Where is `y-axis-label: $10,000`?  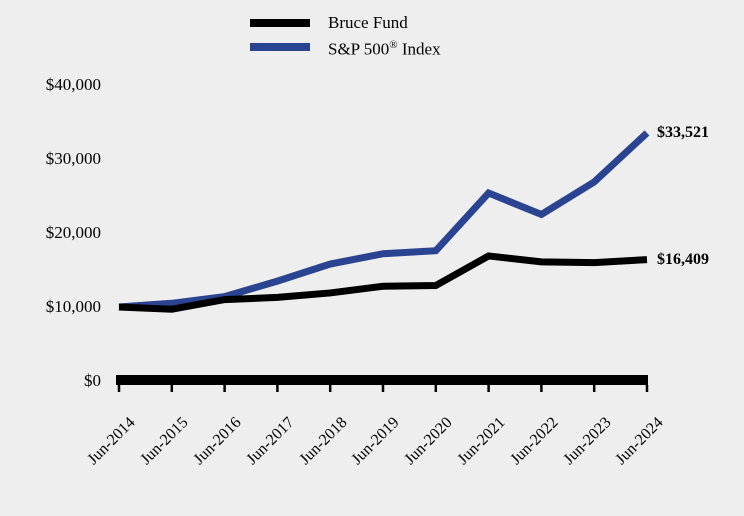 y-axis-label: $10,000 is located at coordinates (73, 306).